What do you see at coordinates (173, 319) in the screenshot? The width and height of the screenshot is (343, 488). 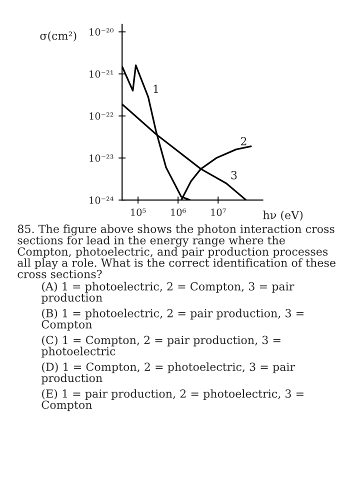 I see `text: (B) 1 = photoelectric, 2 = pair production, 3 = Compton` at bounding box center [173, 319].